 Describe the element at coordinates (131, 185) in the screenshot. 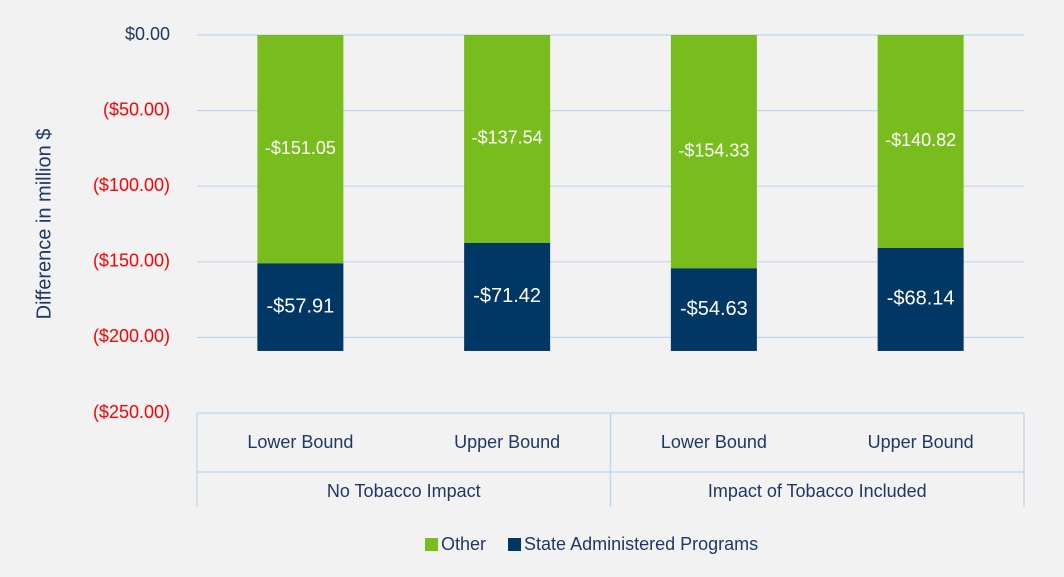

I see `y-tick-label: ($100.00)` at that location.